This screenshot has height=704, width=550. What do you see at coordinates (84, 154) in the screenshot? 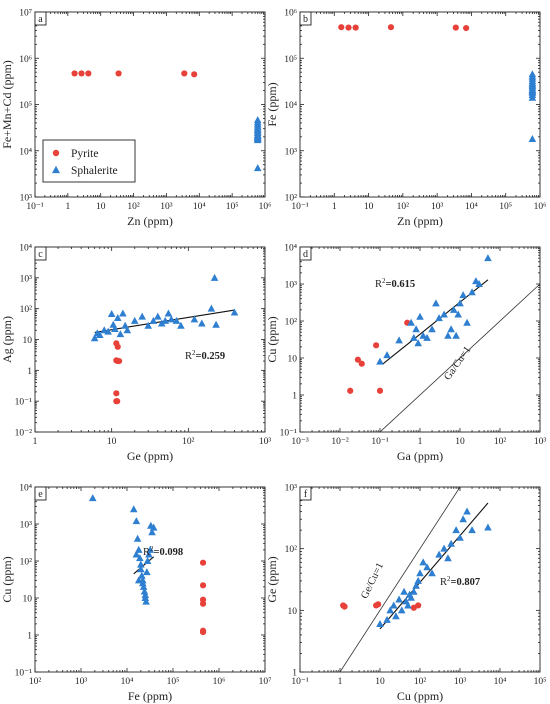
I see `legend-pyrite-label: Pyrite` at bounding box center [84, 154].